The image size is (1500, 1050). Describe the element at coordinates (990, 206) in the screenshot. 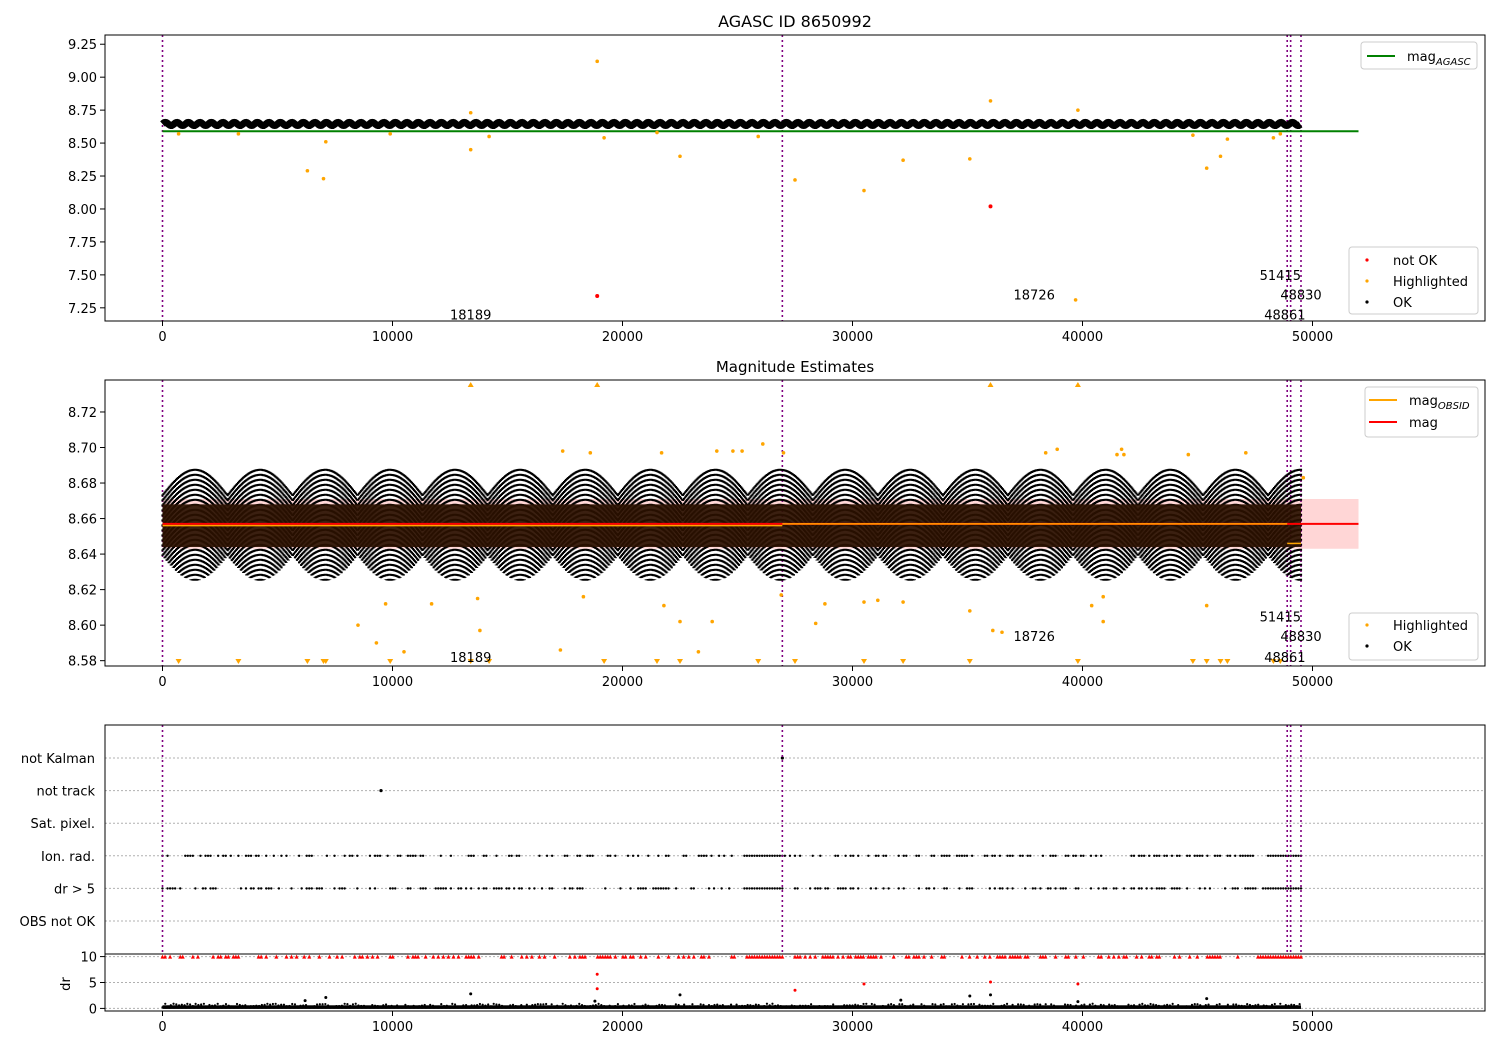

I see `not-ok-point` at that location.